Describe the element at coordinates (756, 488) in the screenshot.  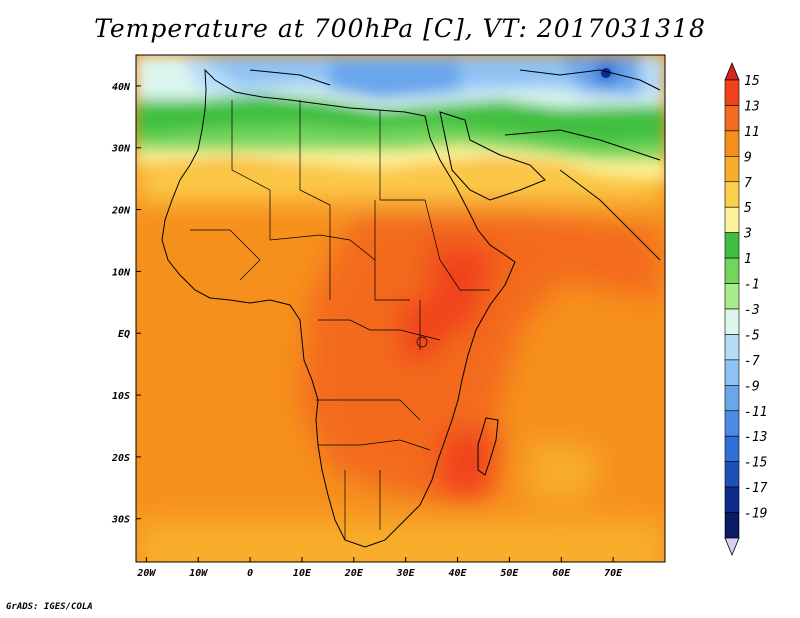
I see `colorbar-label: -17` at that location.